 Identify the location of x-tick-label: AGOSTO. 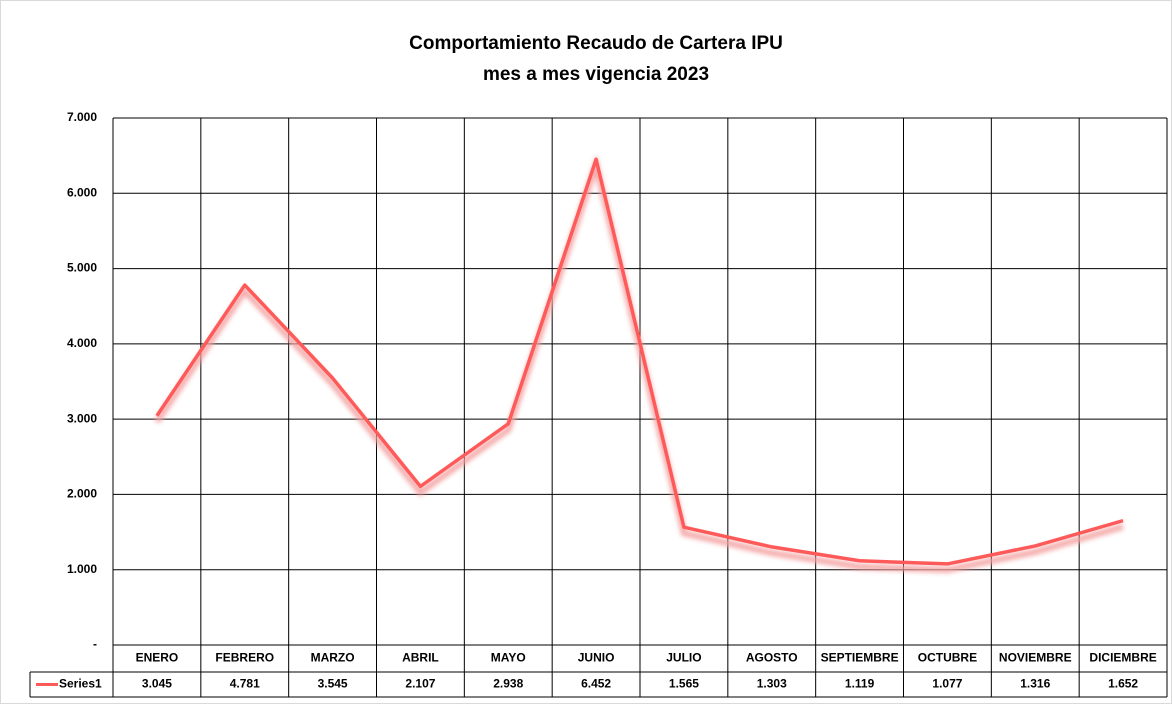
(772, 658).